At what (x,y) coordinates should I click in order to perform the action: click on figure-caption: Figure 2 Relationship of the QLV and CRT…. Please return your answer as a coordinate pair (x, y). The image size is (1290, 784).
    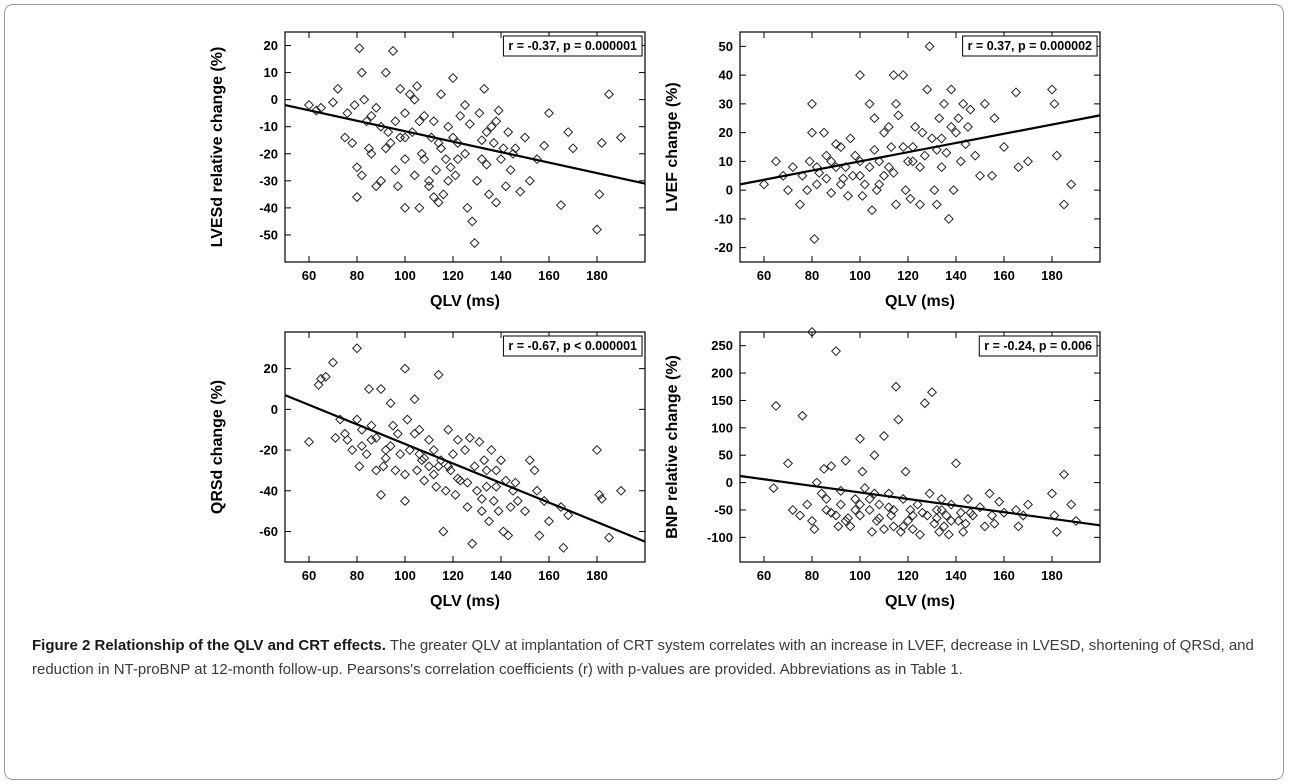
    Looking at the image, I should click on (648, 657).